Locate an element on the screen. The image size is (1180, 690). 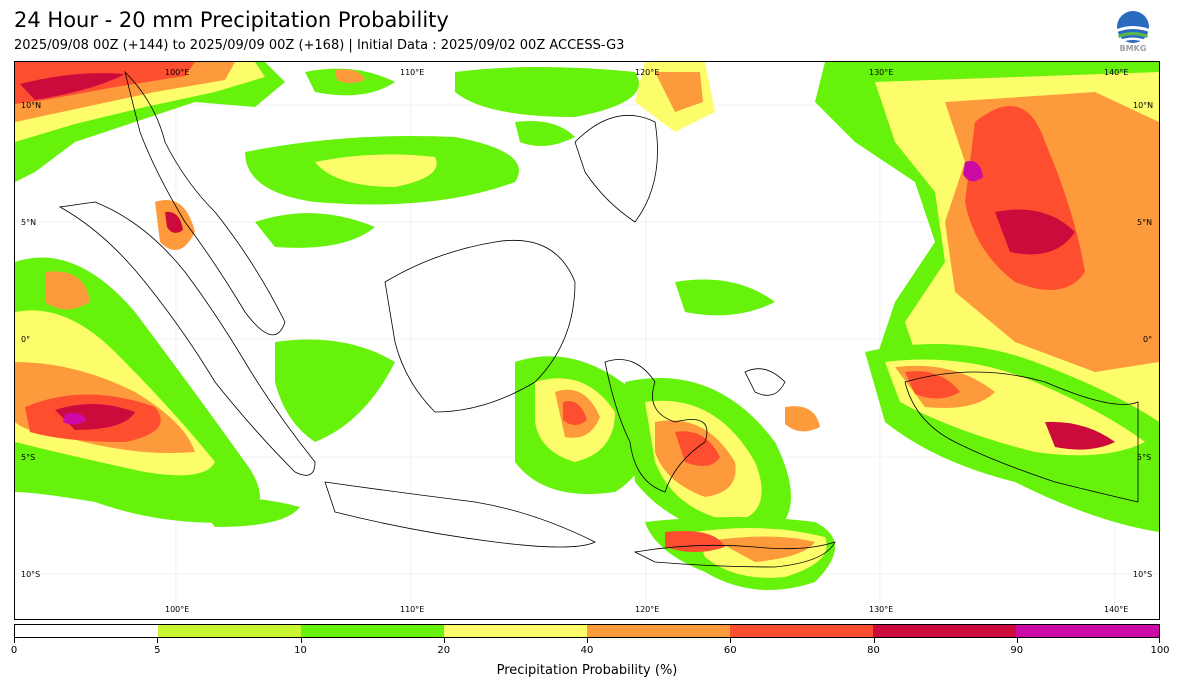
lat-label-right: 10°N is located at coordinates (1143, 105).